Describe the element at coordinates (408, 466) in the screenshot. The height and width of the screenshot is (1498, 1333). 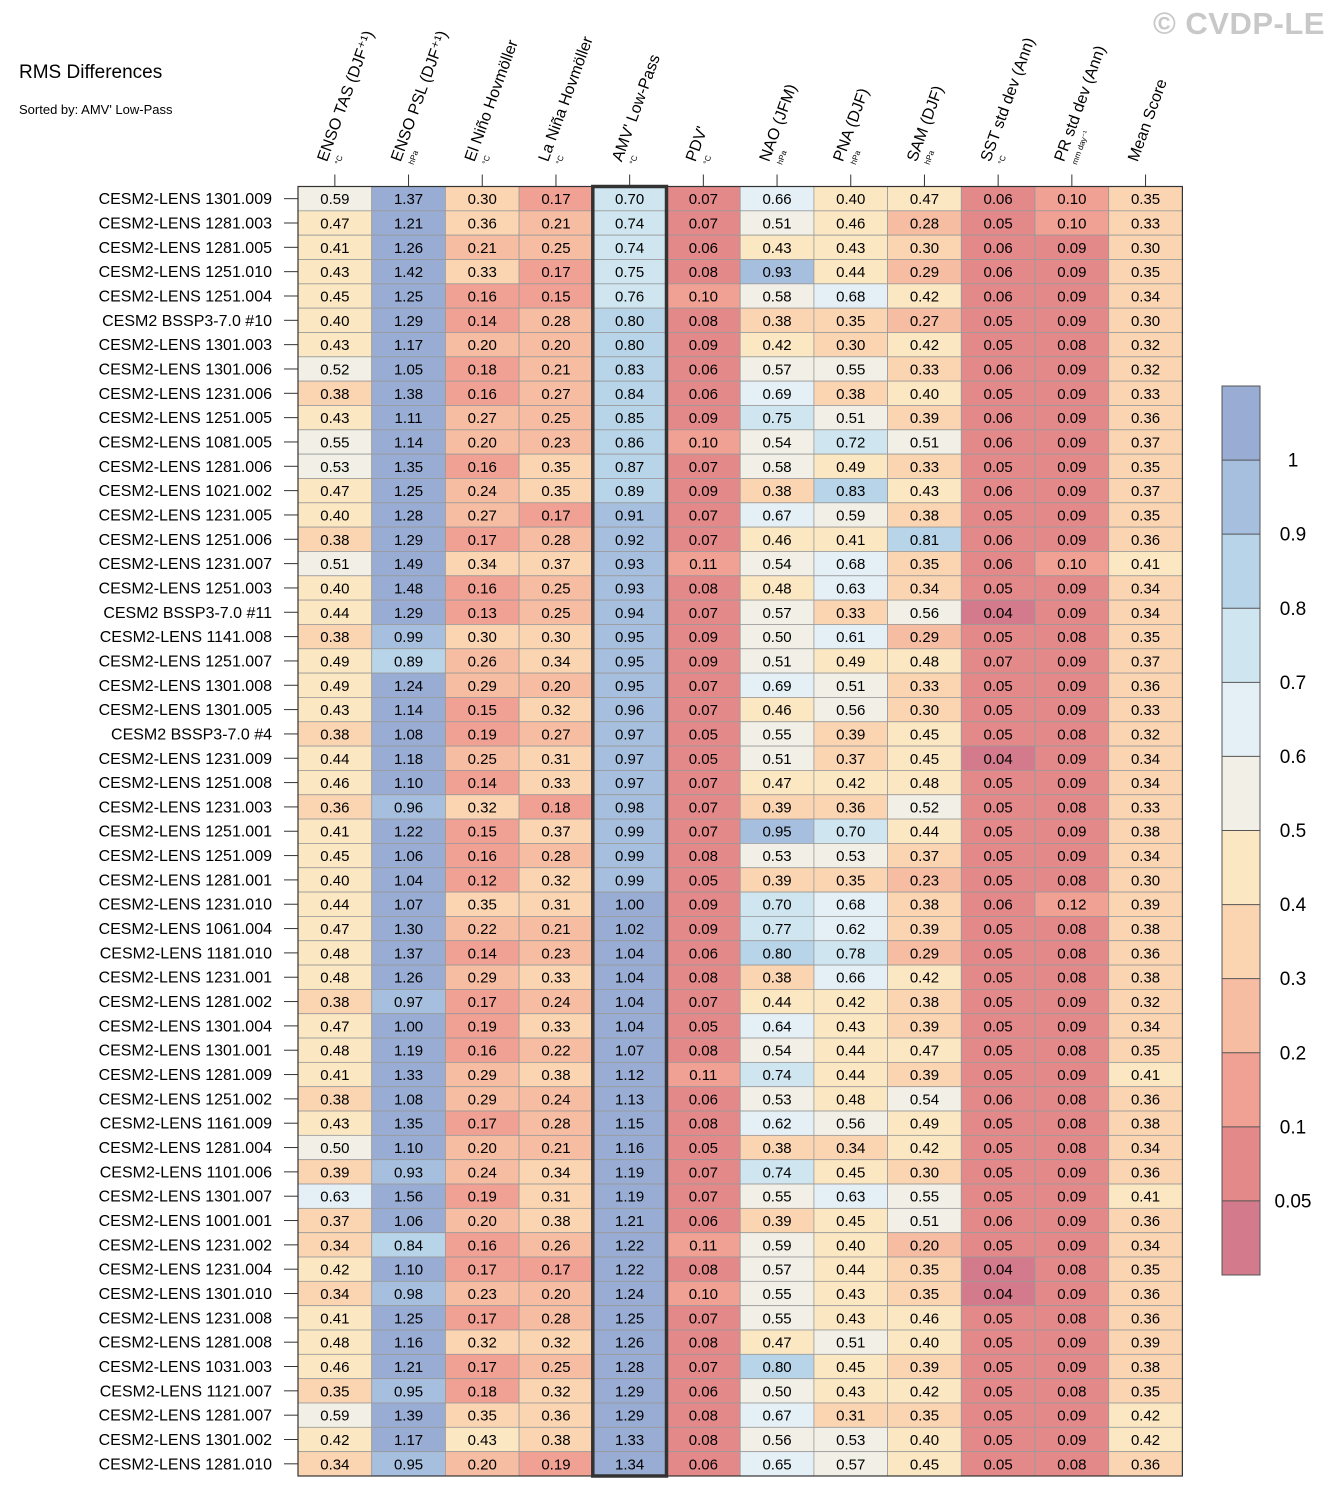
I see `heatmap-cell: 1.35` at that location.